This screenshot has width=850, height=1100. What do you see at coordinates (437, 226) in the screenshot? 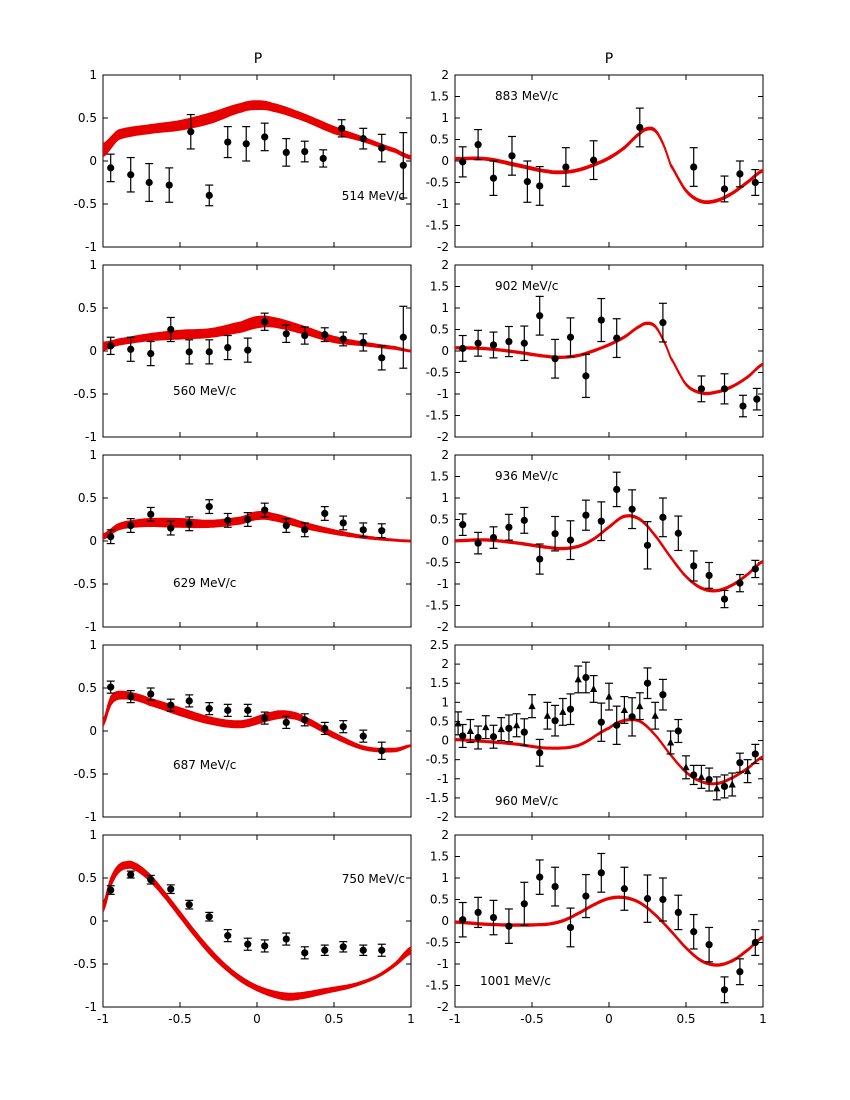
I see `y-tick-label: -1.5` at bounding box center [437, 226].